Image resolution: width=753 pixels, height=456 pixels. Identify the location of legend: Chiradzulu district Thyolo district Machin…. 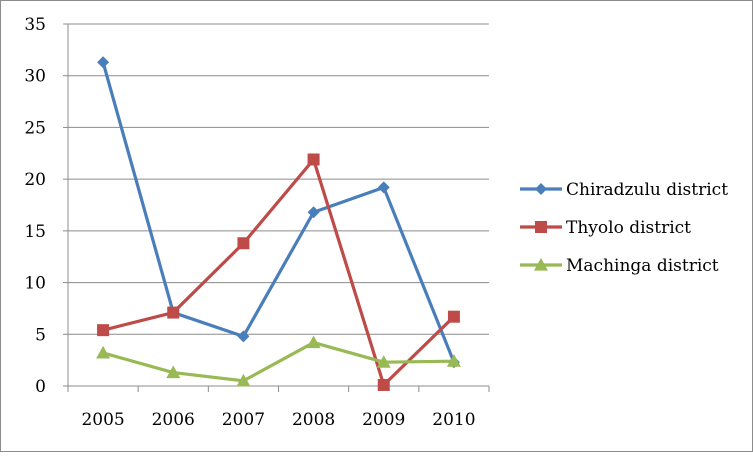
(624, 228).